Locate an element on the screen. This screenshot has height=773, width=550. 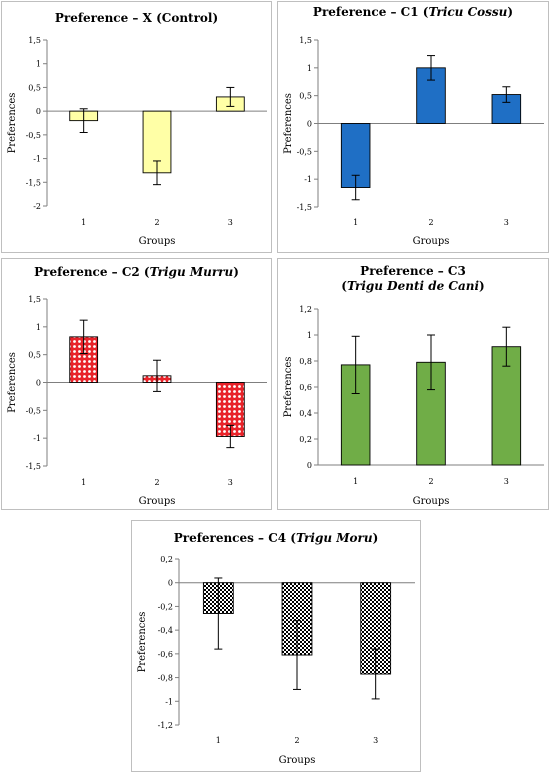
chart-title-italic: Trigu Murru is located at coordinates (191, 272).